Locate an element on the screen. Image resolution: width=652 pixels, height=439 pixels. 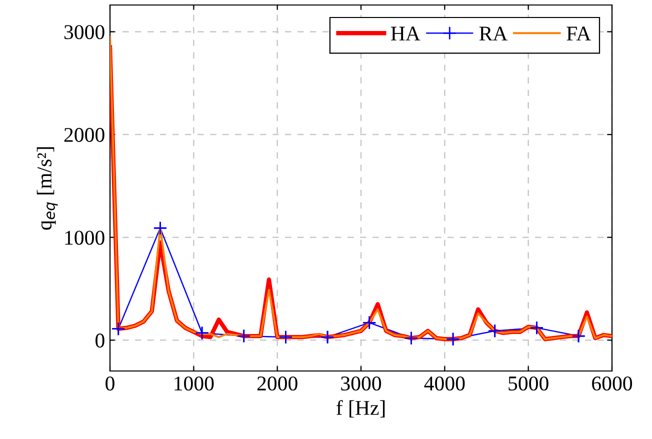
legend-label: FA is located at coordinates (579, 33).